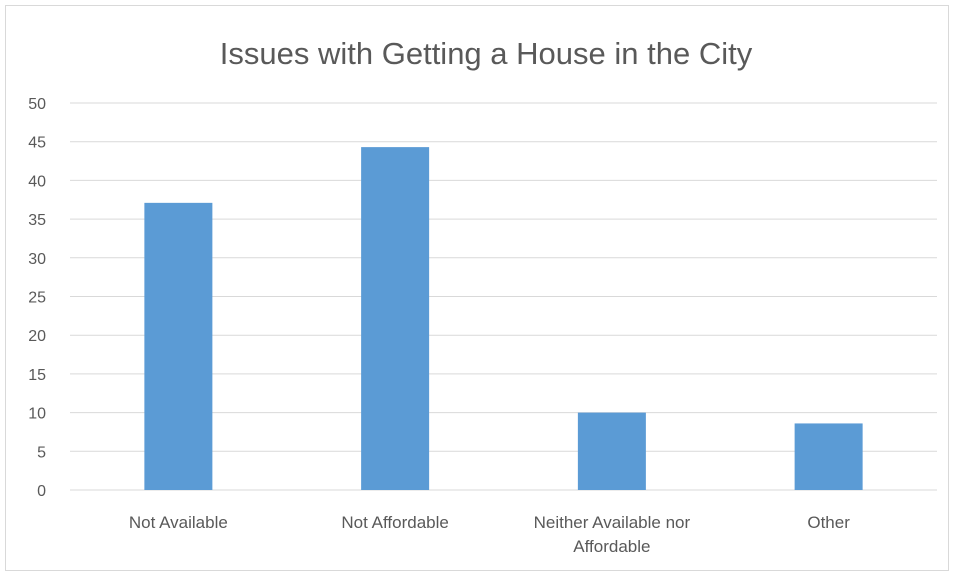  What do you see at coordinates (394, 522) in the screenshot?
I see `x-category-label: Not Affordable` at bounding box center [394, 522].